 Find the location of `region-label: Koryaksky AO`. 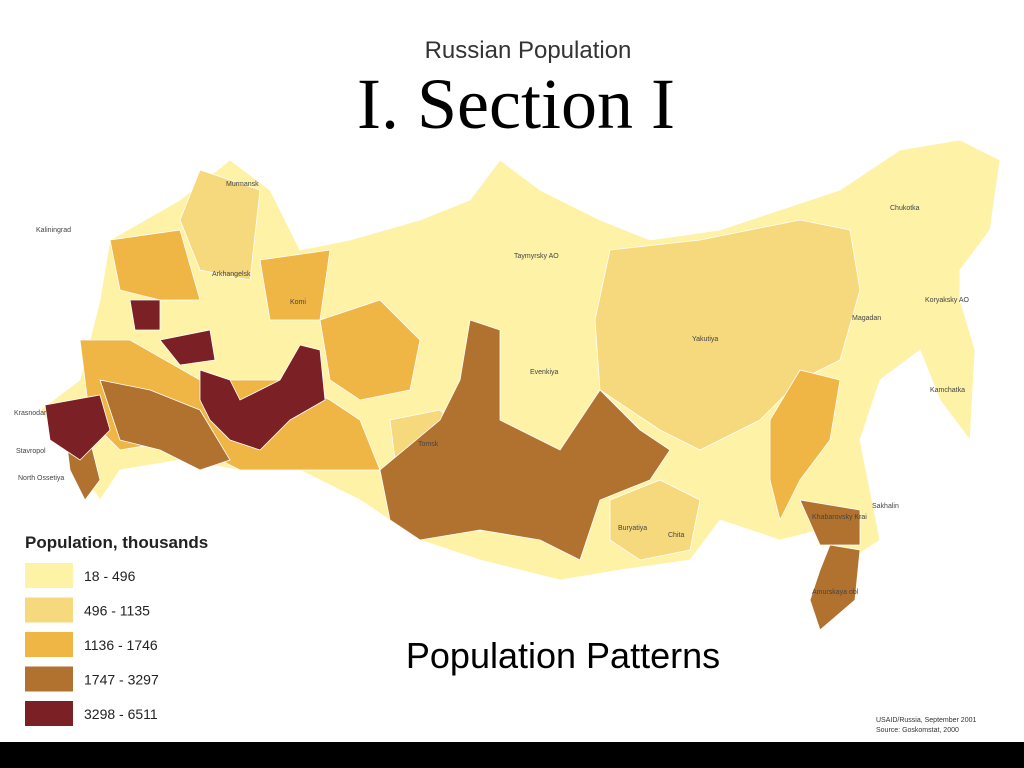

region-label: Koryaksky AO is located at coordinates (947, 300).